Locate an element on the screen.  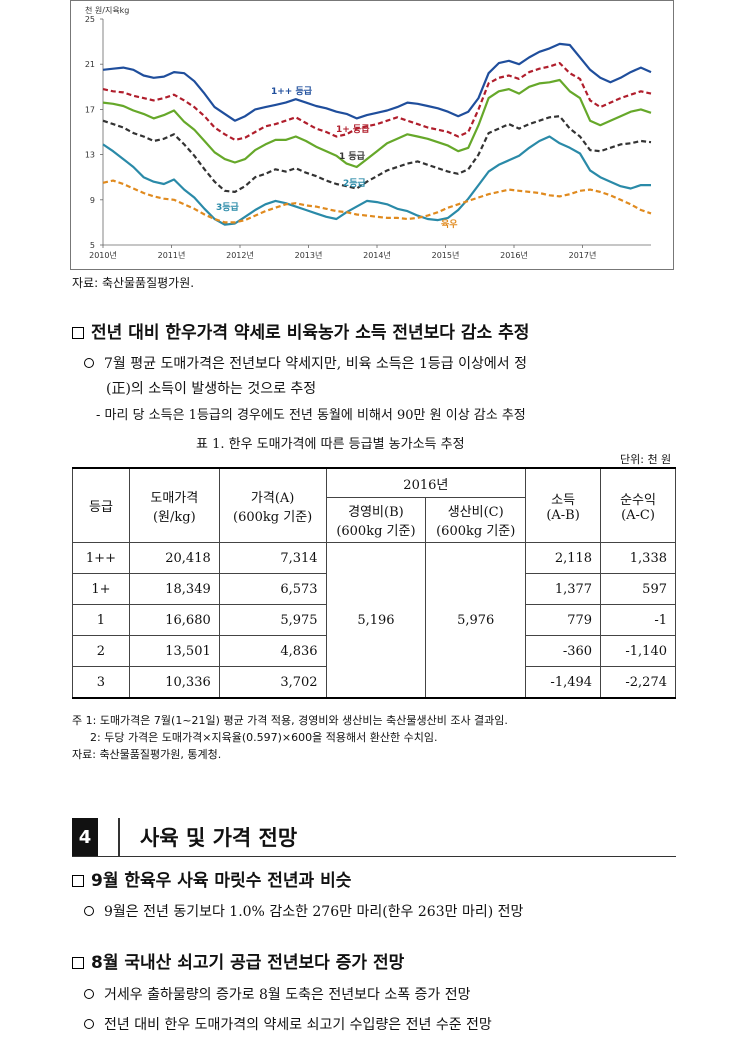
section-heading: 전년 대비 한우가격 약세로 비육농가 소득 전년보다 감소 추정 is located at coordinates (300, 330).